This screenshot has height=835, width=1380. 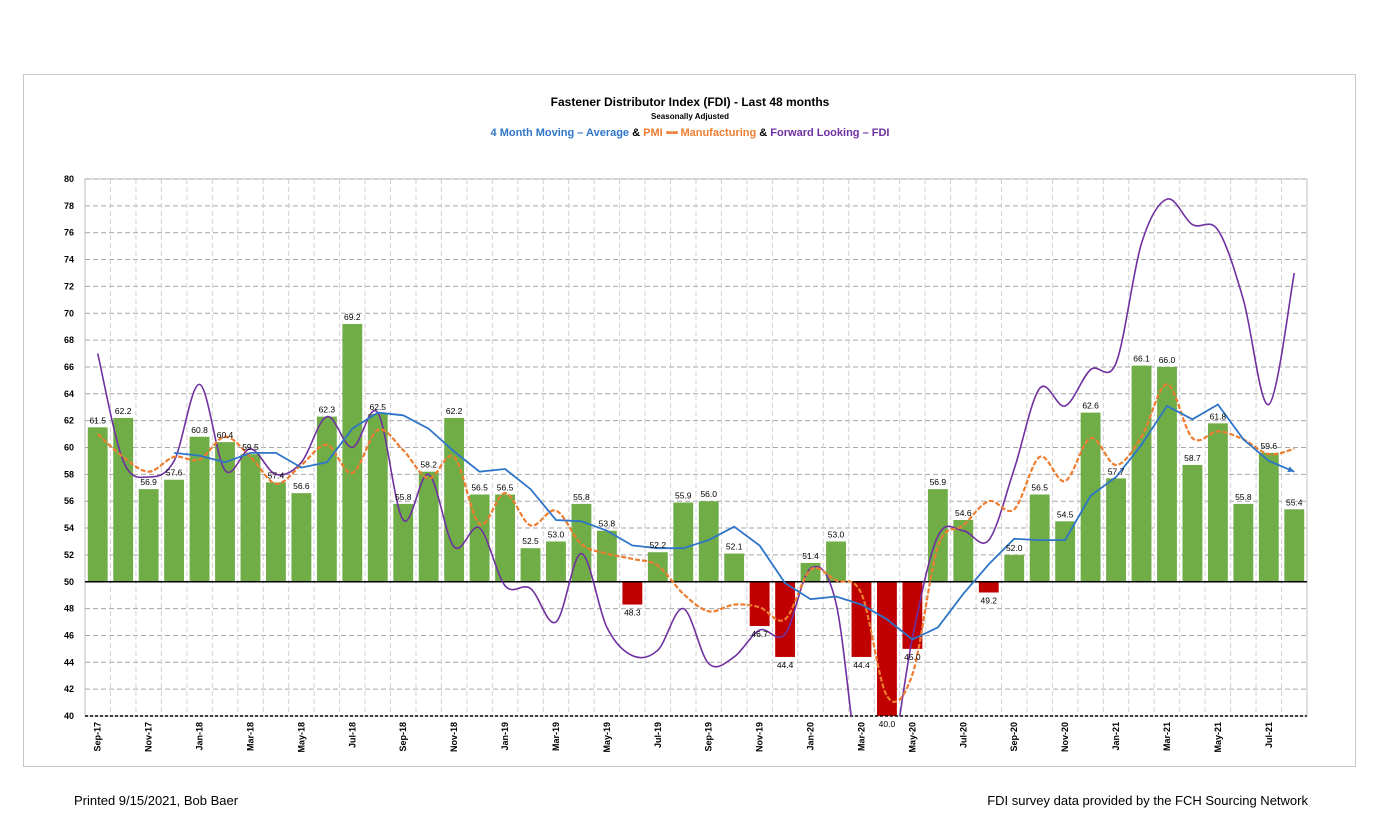 What do you see at coordinates (830, 133) in the screenshot?
I see `legend-forward: Forward Looking – FDI` at bounding box center [830, 133].